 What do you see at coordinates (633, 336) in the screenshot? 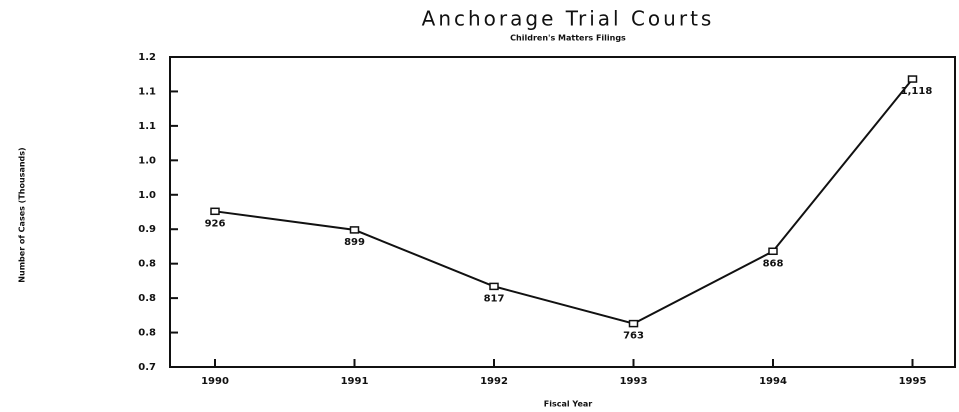
I see `data-label: 763` at bounding box center [633, 336].